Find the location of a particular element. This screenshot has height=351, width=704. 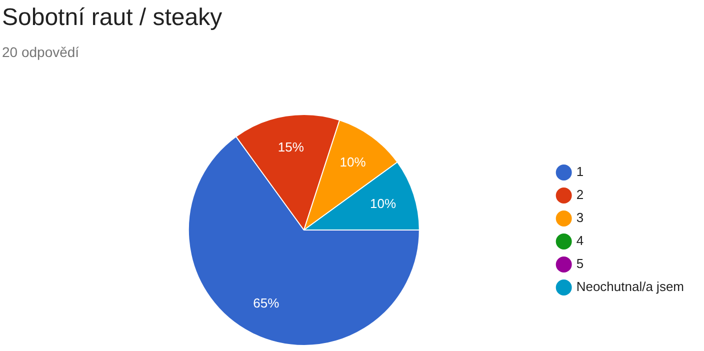

legend-label: 2 is located at coordinates (580, 194).